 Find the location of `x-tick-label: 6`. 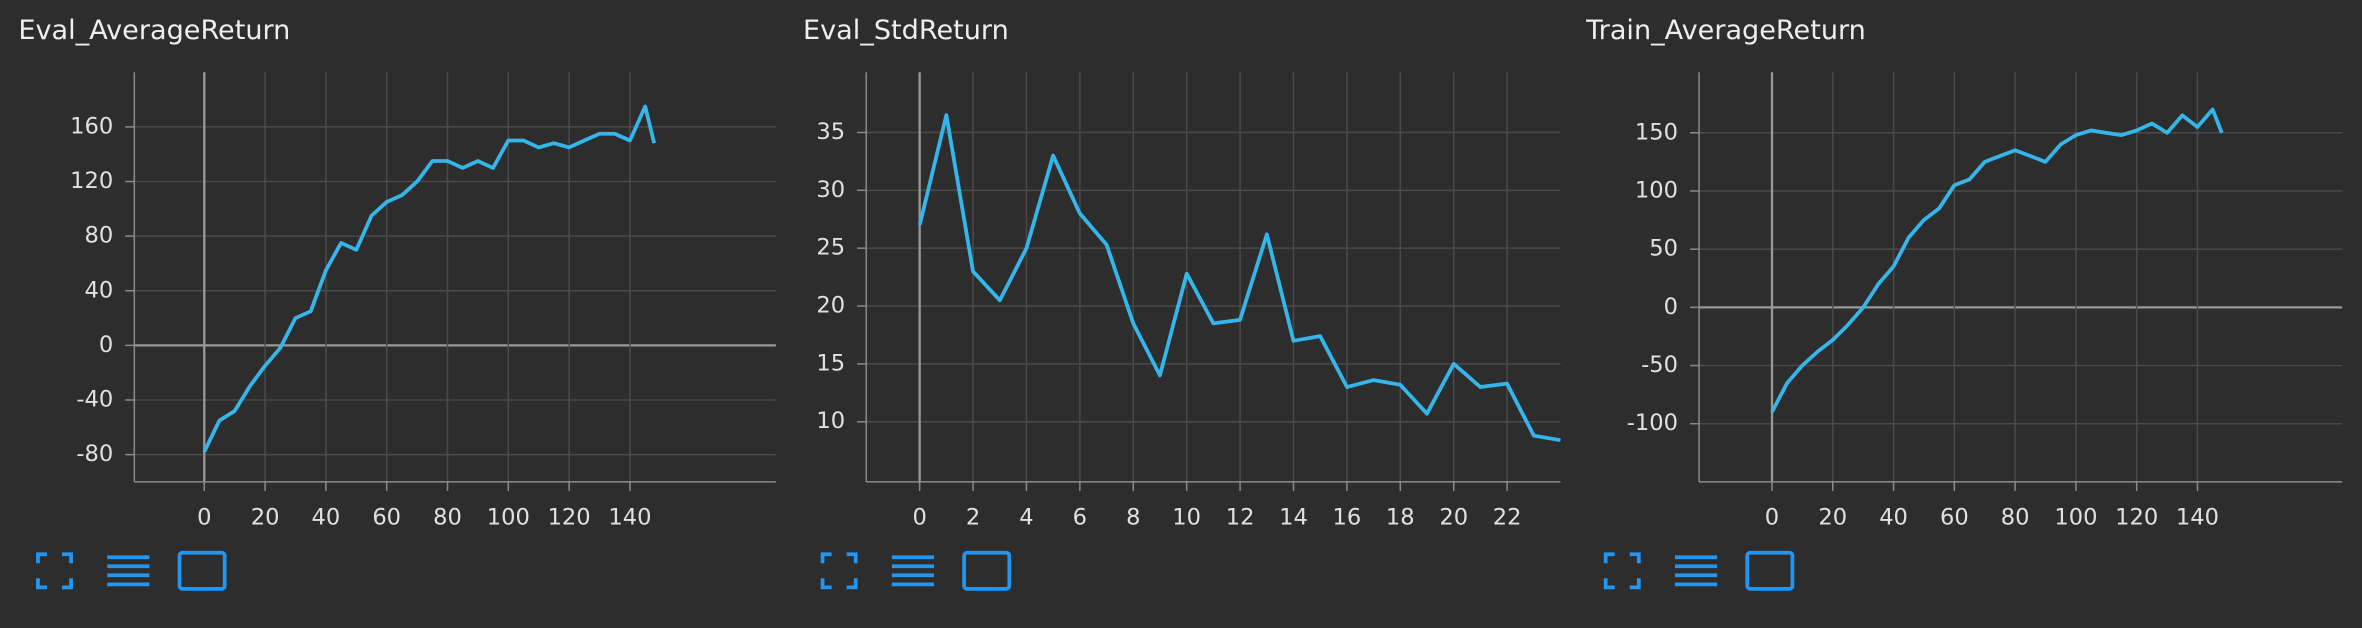

x-tick-label: 6 is located at coordinates (1080, 518).